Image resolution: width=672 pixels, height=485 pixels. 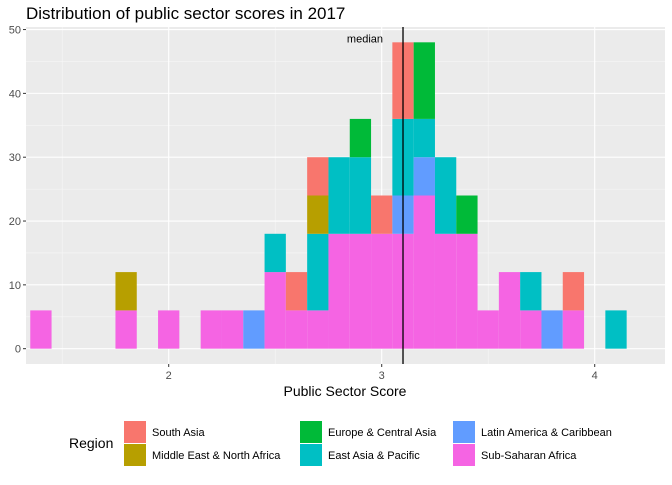 I want to click on y-tick-label: 50, so click(x=15, y=31).